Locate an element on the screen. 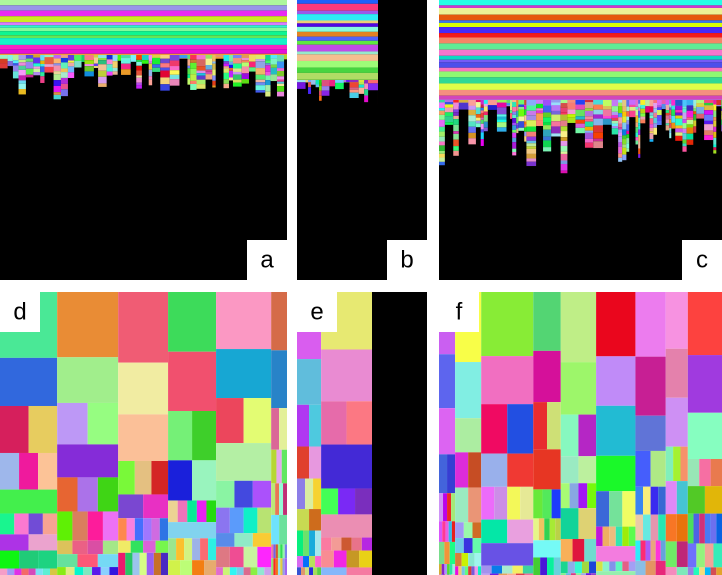 The width and height of the screenshot is (722, 575). panel-background is located at coordinates (399, 433).